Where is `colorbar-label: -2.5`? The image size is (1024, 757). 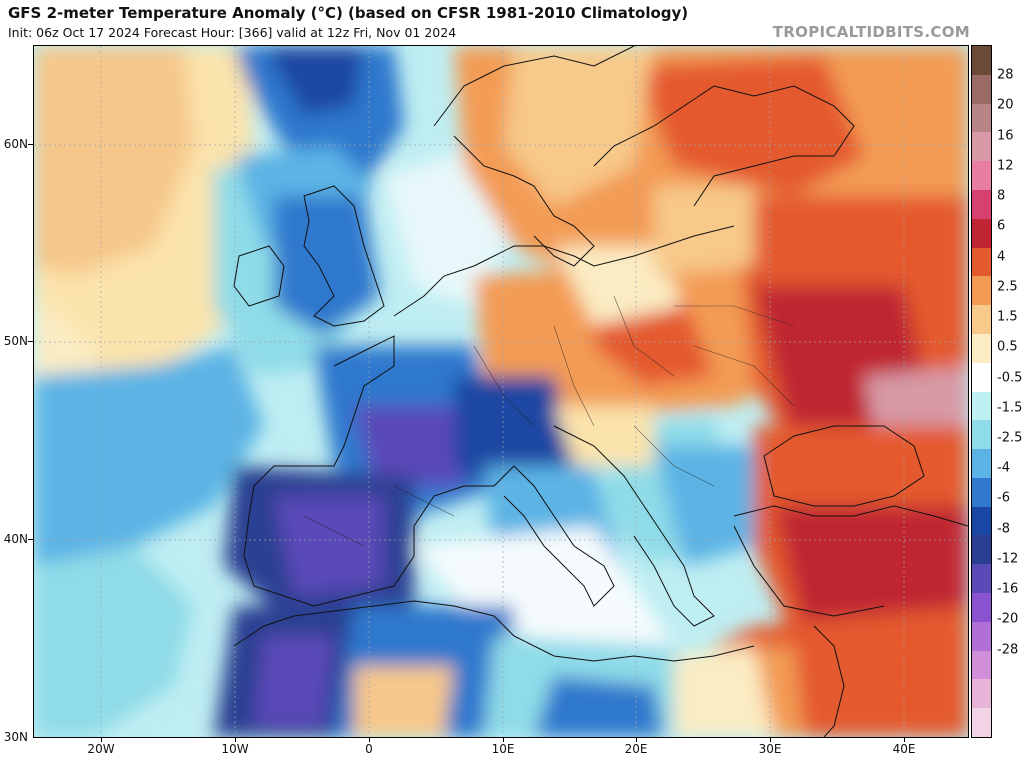
colorbar-label: -2.5 is located at coordinates (1010, 438).